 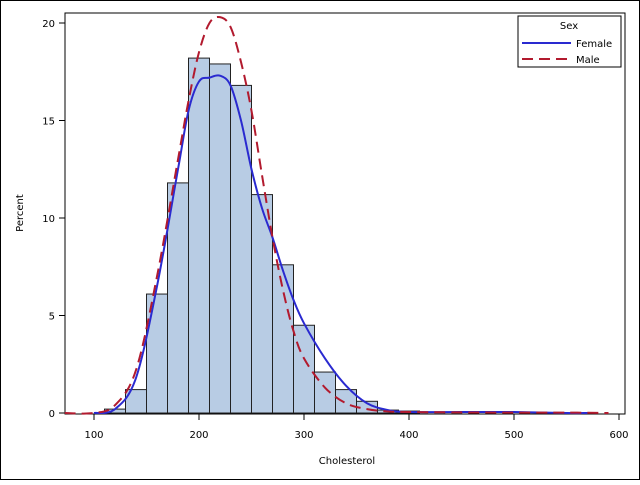 What do you see at coordinates (52, 317) in the screenshot?
I see `y-tick-label: 5` at bounding box center [52, 317].